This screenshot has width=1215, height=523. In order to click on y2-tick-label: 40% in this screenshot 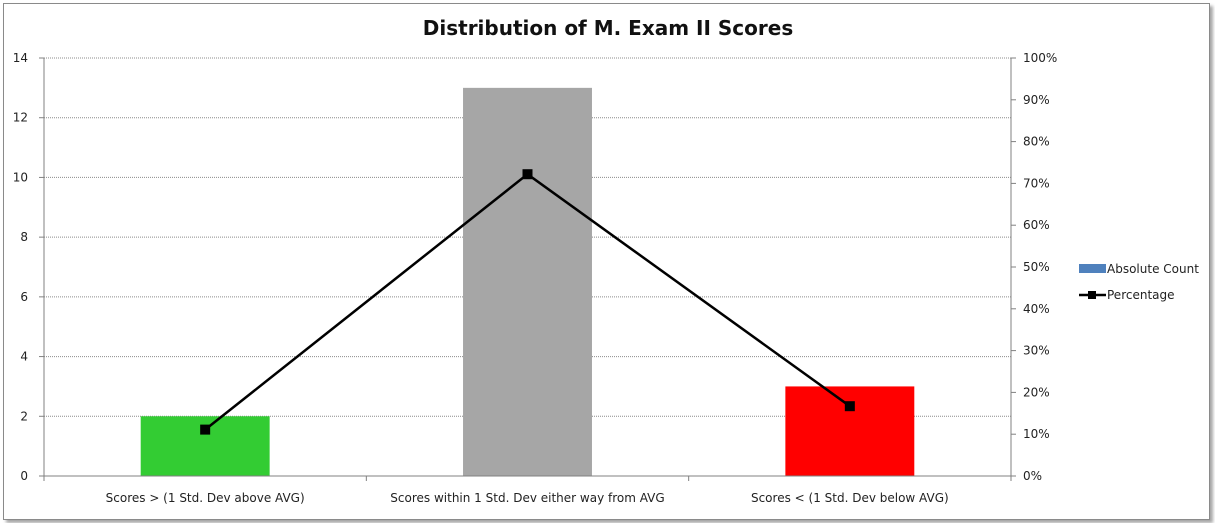, I will do `click(1036, 309)`.